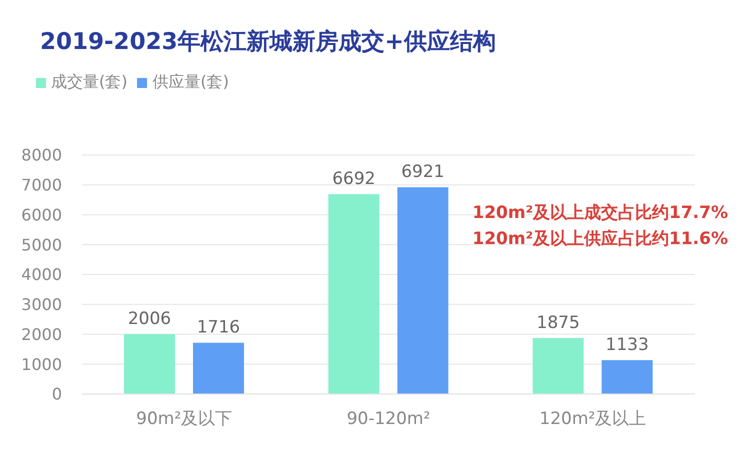 The image size is (740, 450). What do you see at coordinates (600, 213) in the screenshot?
I see `annotation: 120m²及以上成交占比约17.7%` at bounding box center [600, 213].